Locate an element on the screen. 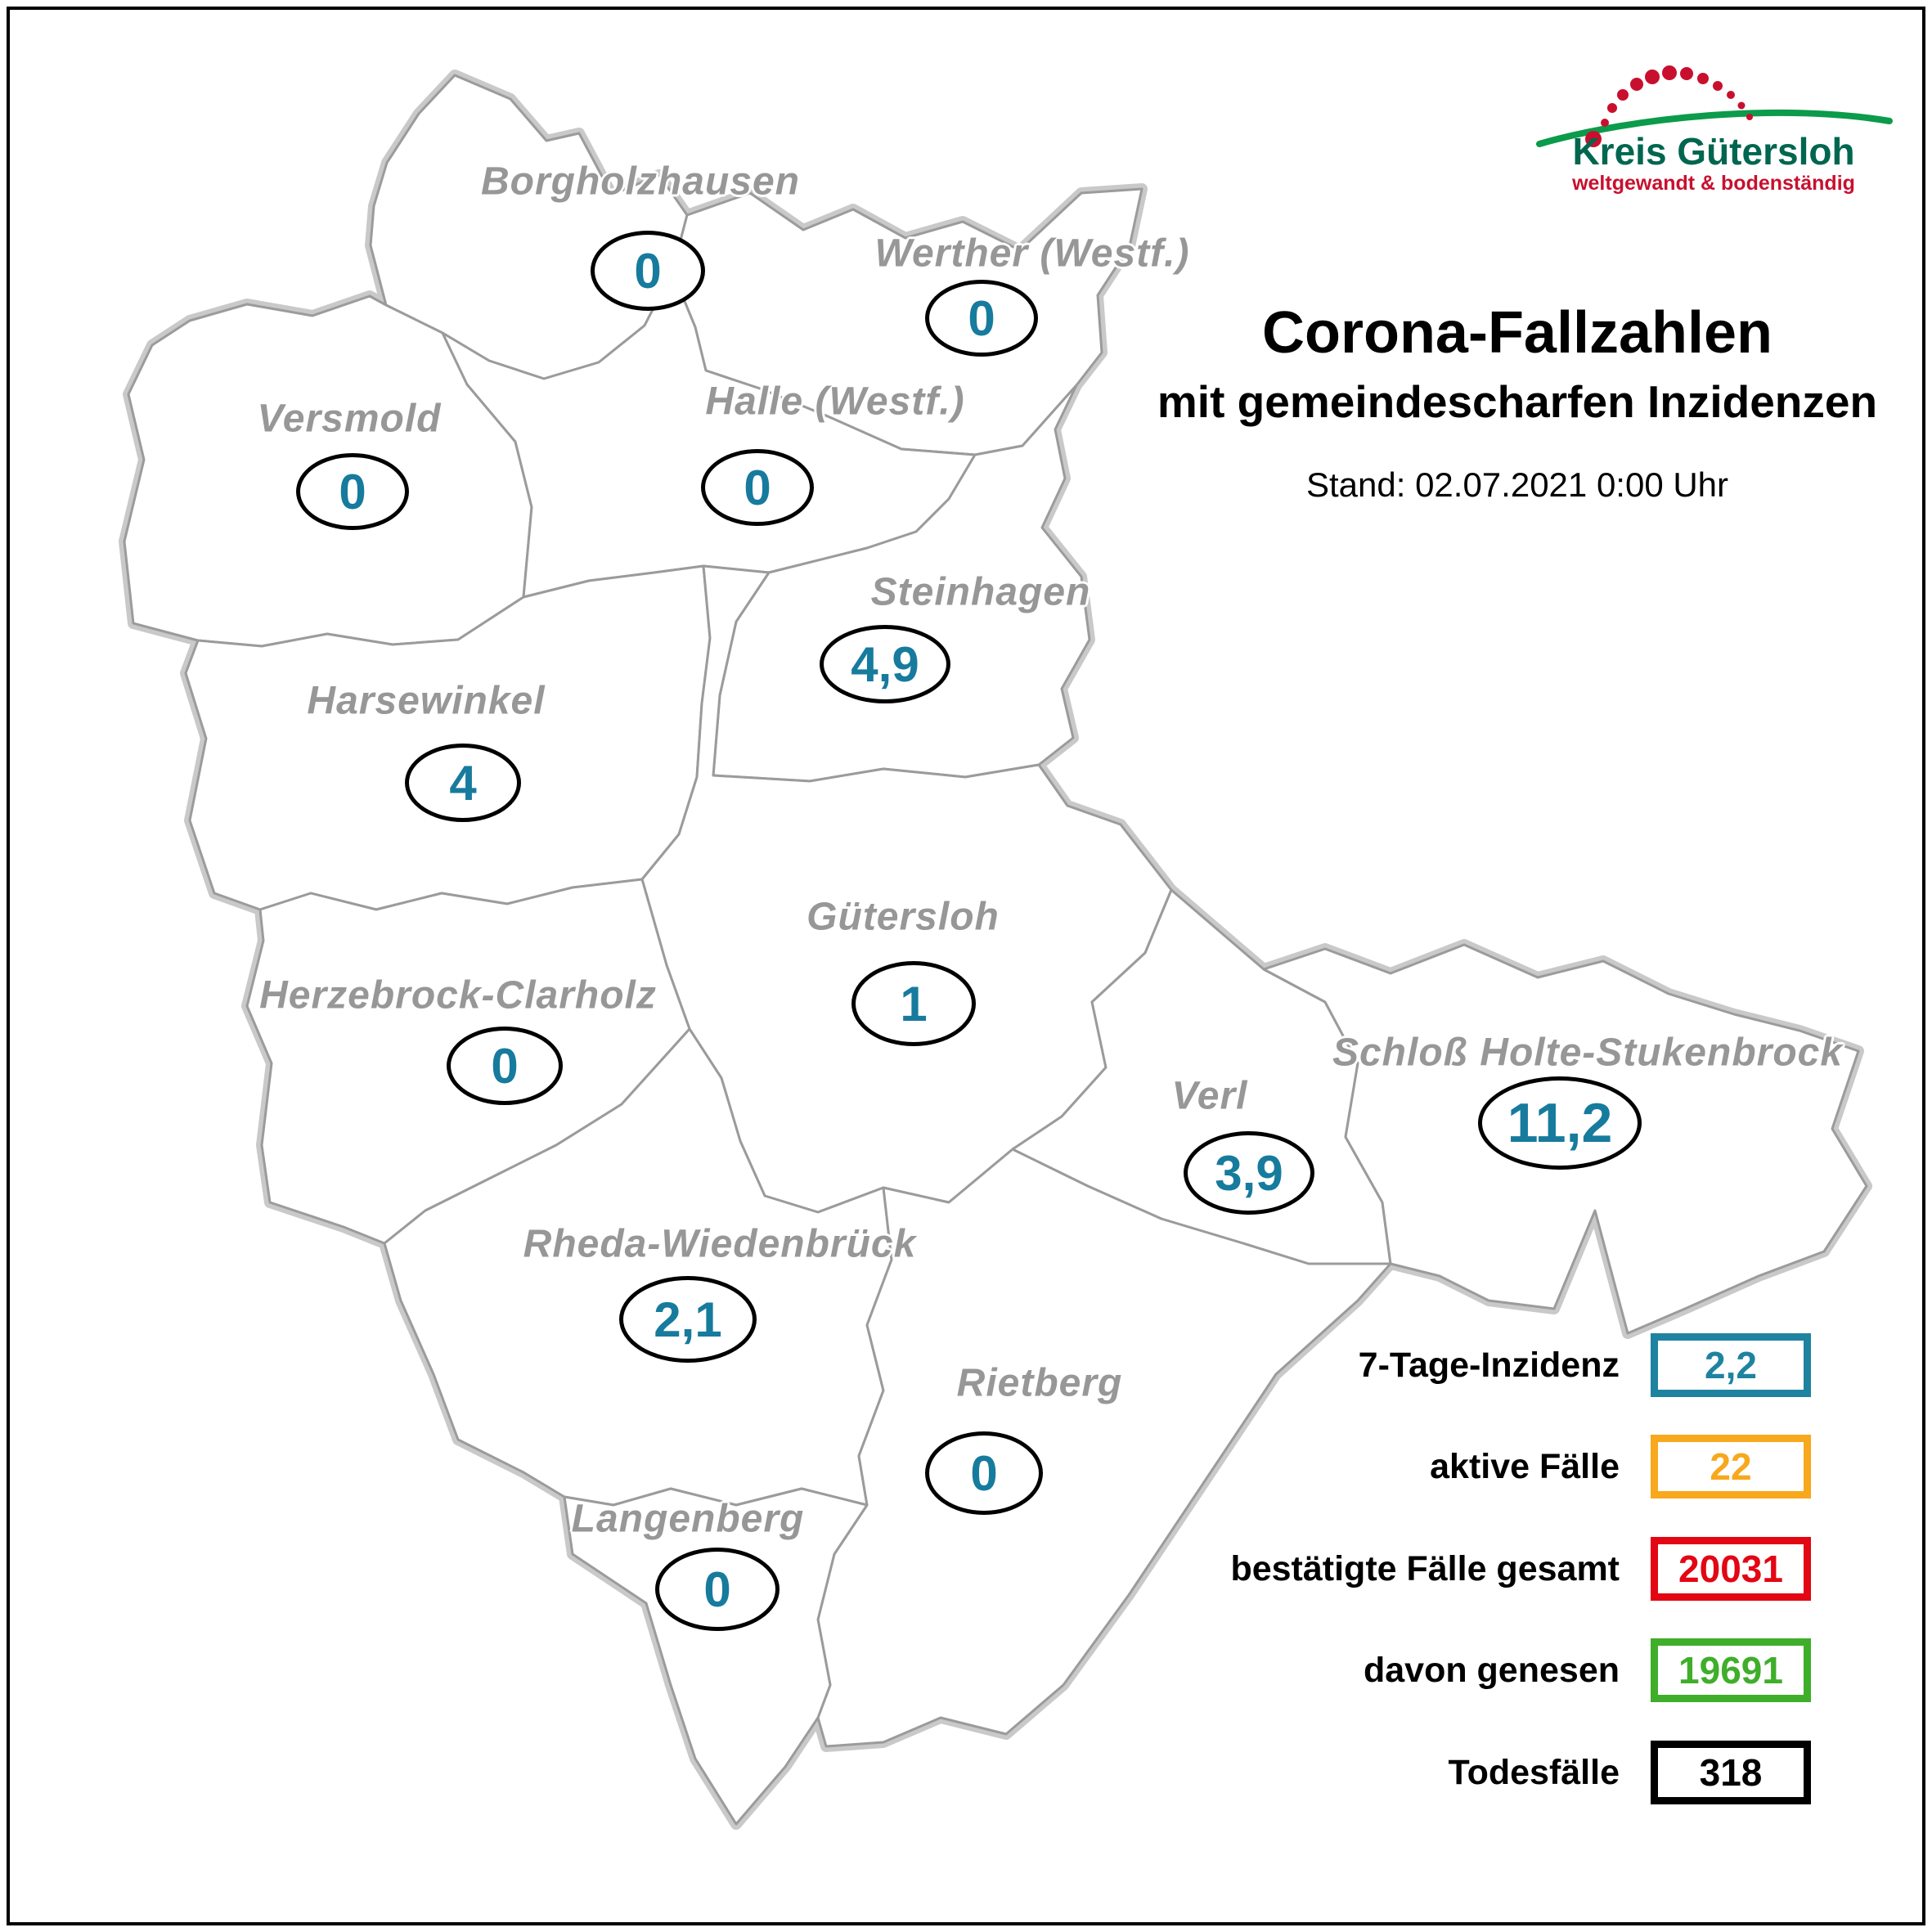 This screenshot has width=1932, height=1932. label-versmold: Versmold is located at coordinates (350, 419).